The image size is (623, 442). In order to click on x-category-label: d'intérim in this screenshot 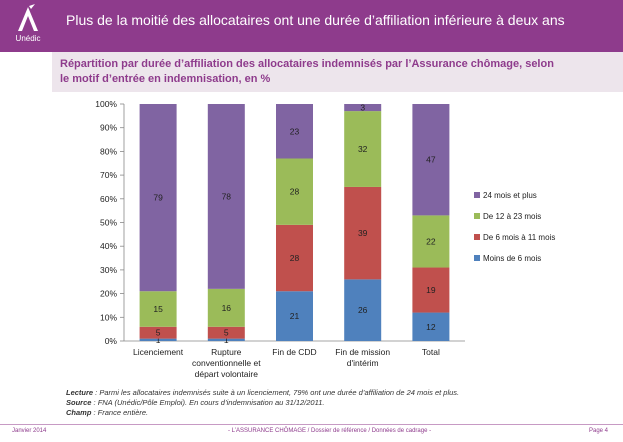, I will do `click(363, 363)`.